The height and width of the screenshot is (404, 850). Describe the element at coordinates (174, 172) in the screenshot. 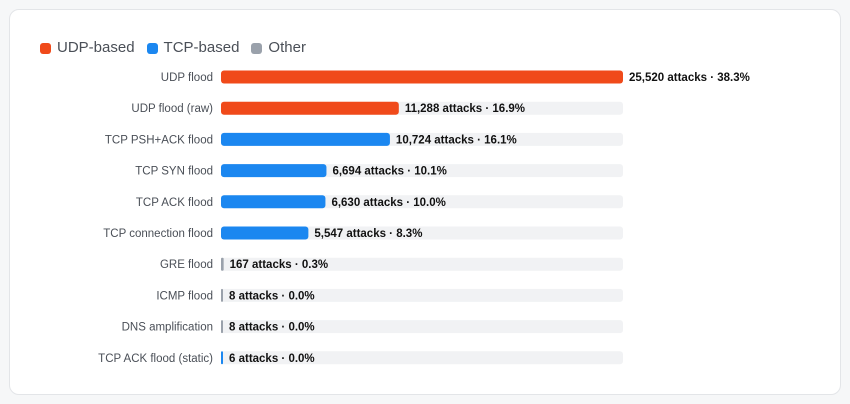

I see `category-label: TCP SYN flood` at that location.